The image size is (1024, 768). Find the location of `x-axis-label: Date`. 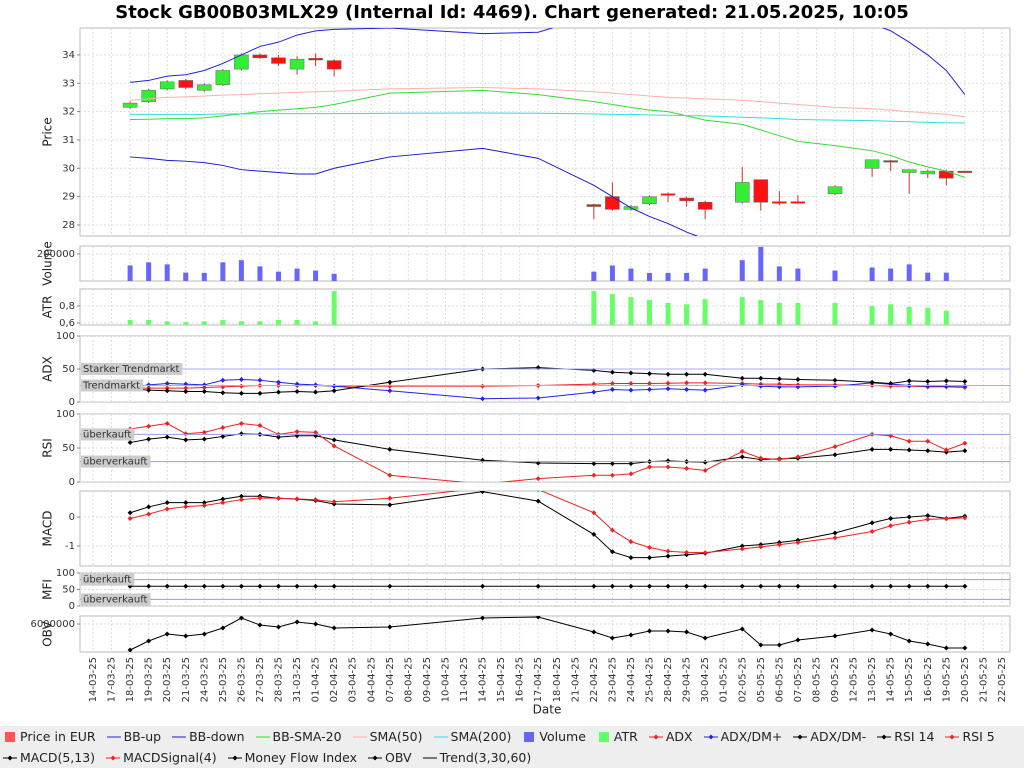

x-axis-label: Date is located at coordinates (547, 710).